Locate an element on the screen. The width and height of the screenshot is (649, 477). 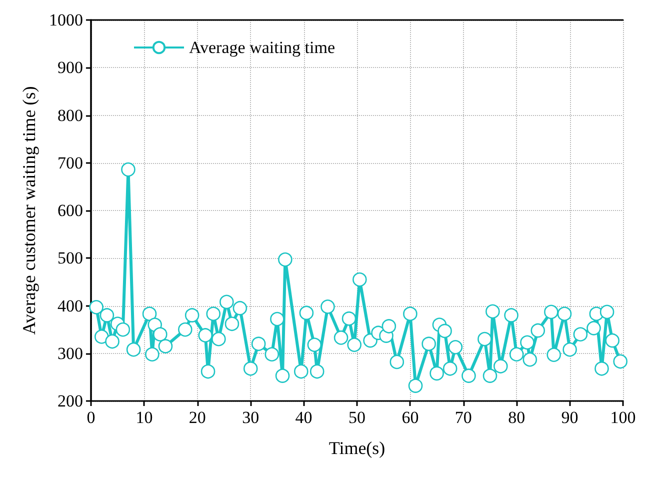
x-tick-label: 50 is located at coordinates (357, 417).